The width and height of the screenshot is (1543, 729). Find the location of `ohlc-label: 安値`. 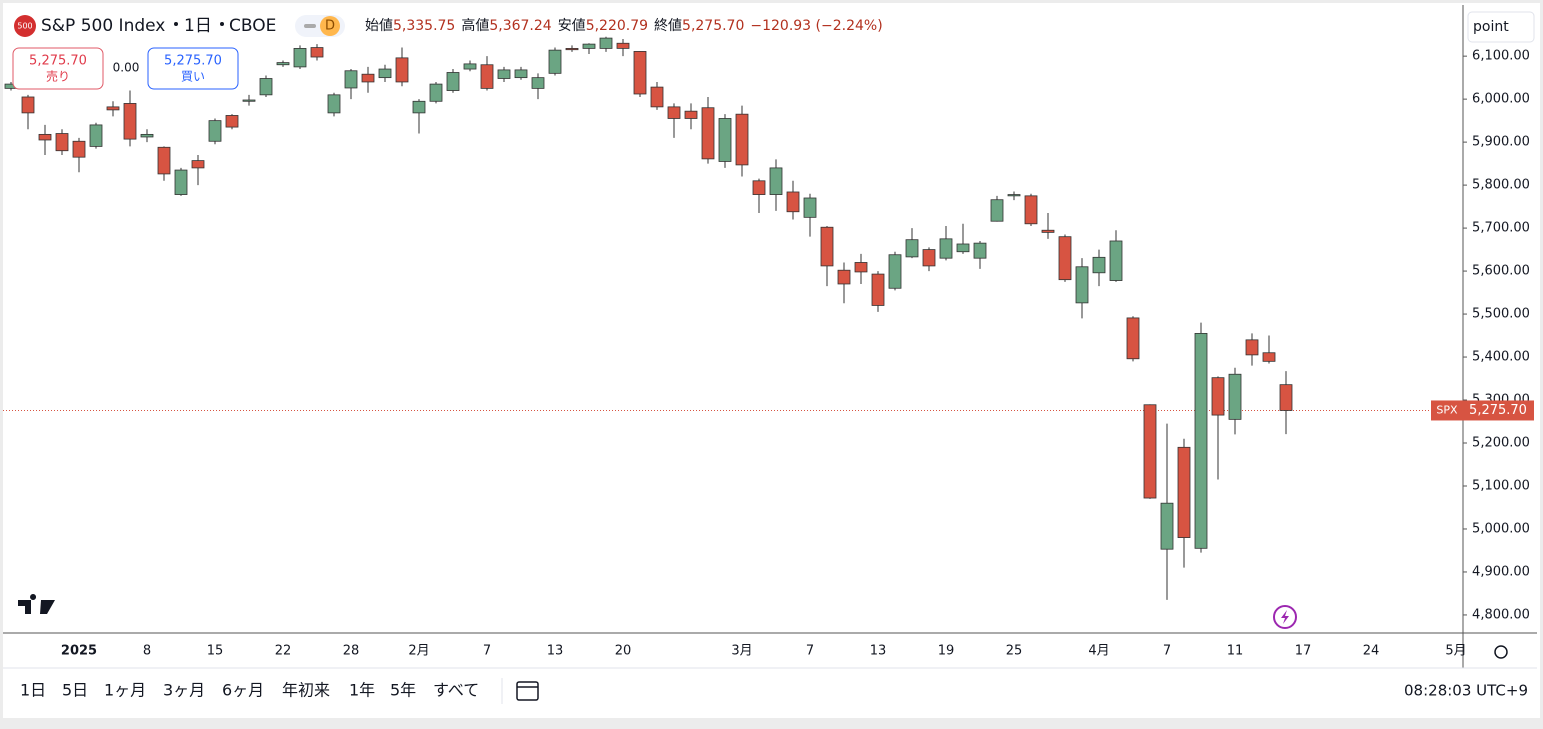

ohlc-label: 安値 is located at coordinates (572, 26).